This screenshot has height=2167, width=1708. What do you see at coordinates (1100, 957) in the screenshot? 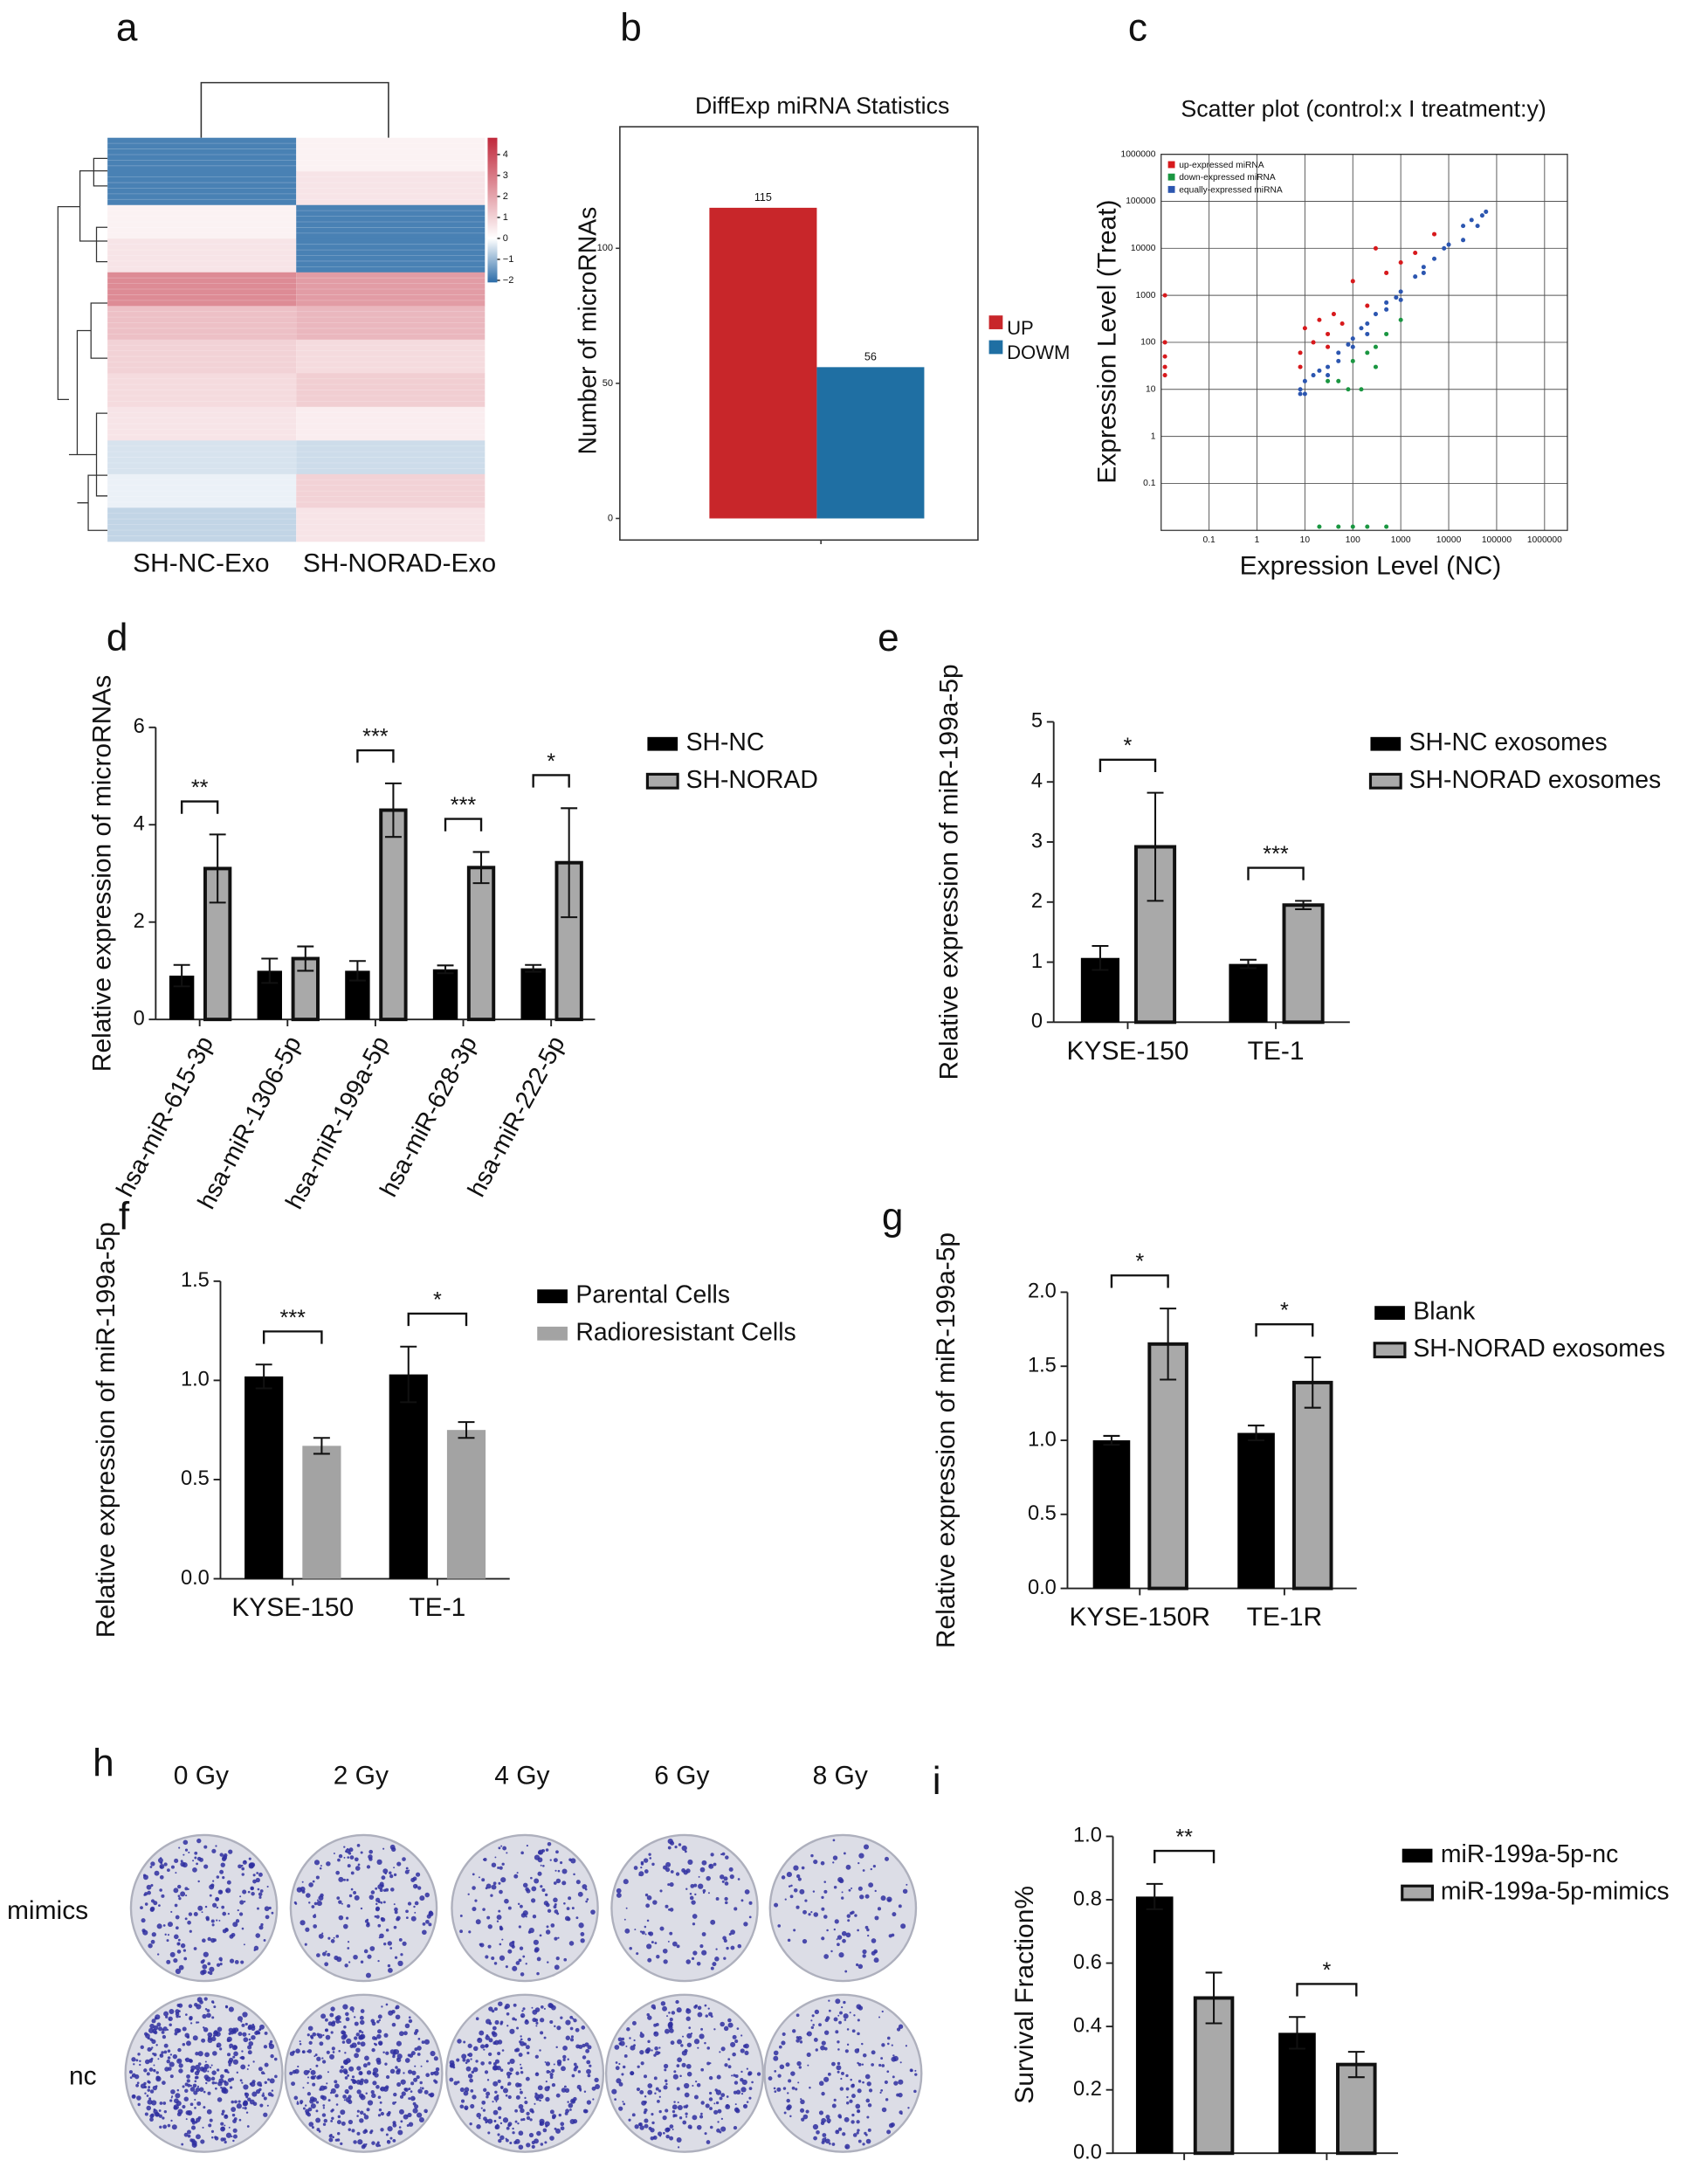
I see `error-bar` at bounding box center [1100, 957].